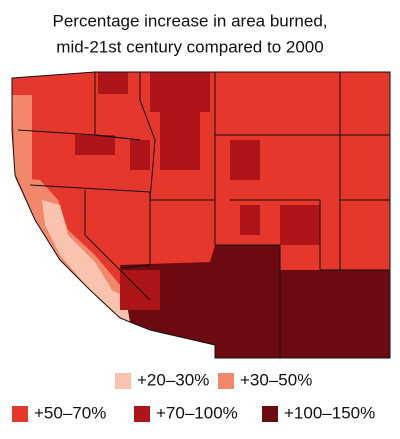 This screenshot has width=400, height=439. I want to click on title-line: Percentage increase in area burned,, so click(189, 20).